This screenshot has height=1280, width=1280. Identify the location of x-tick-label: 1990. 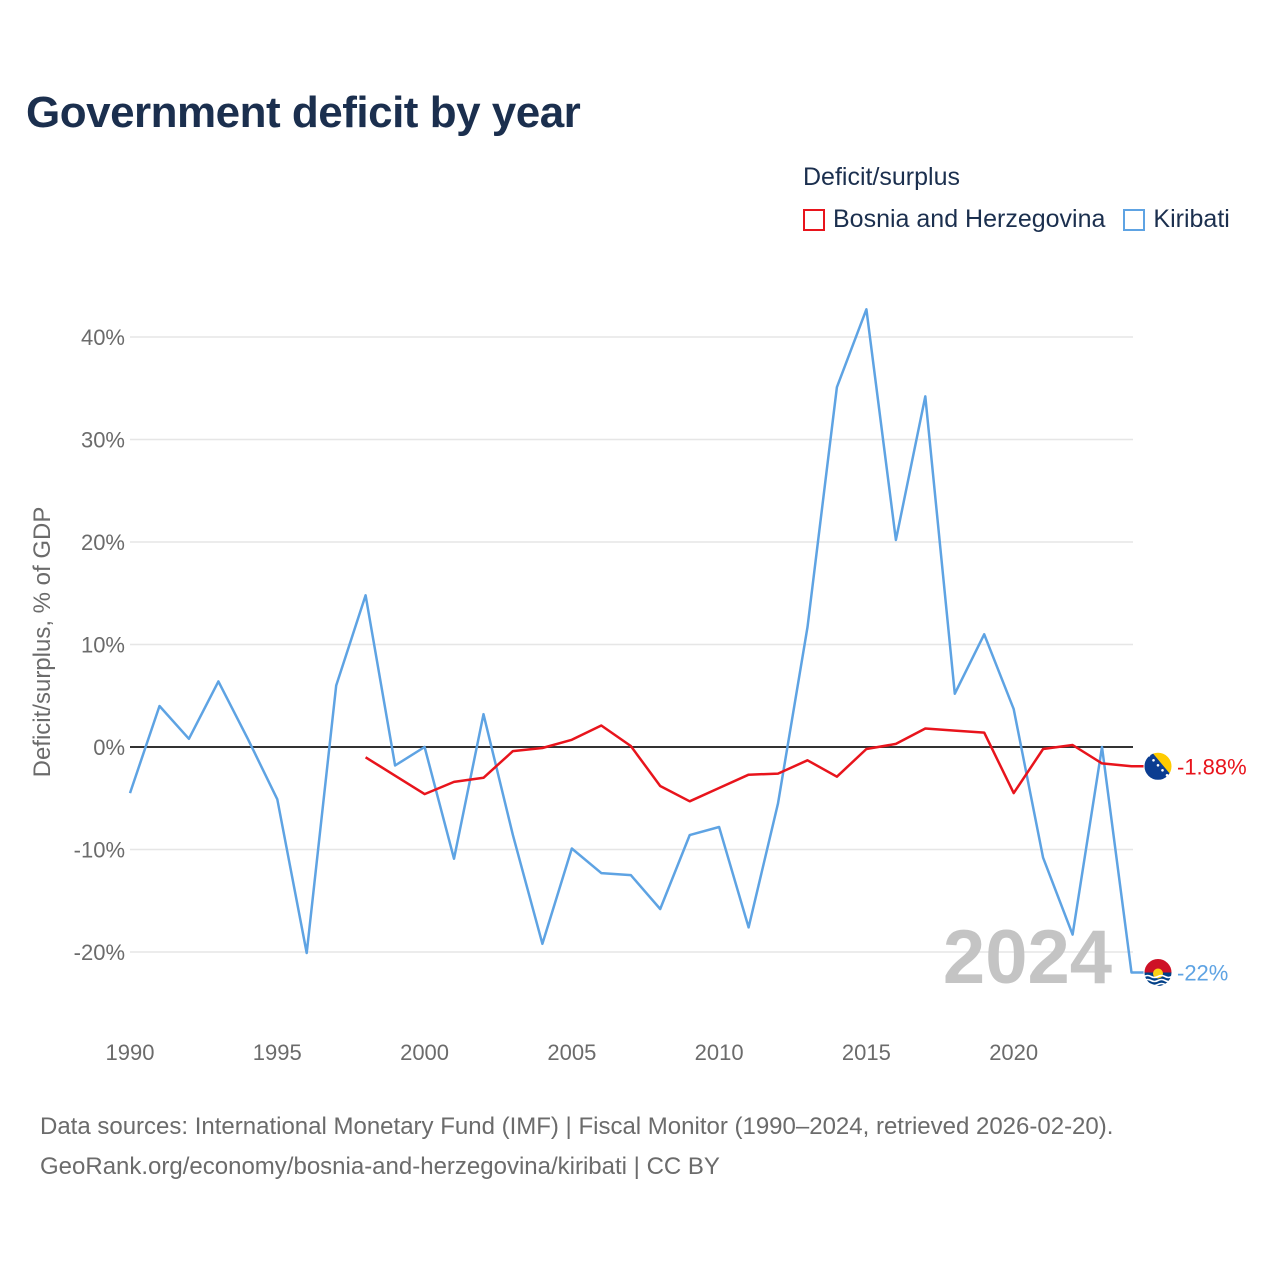
(130, 1052).